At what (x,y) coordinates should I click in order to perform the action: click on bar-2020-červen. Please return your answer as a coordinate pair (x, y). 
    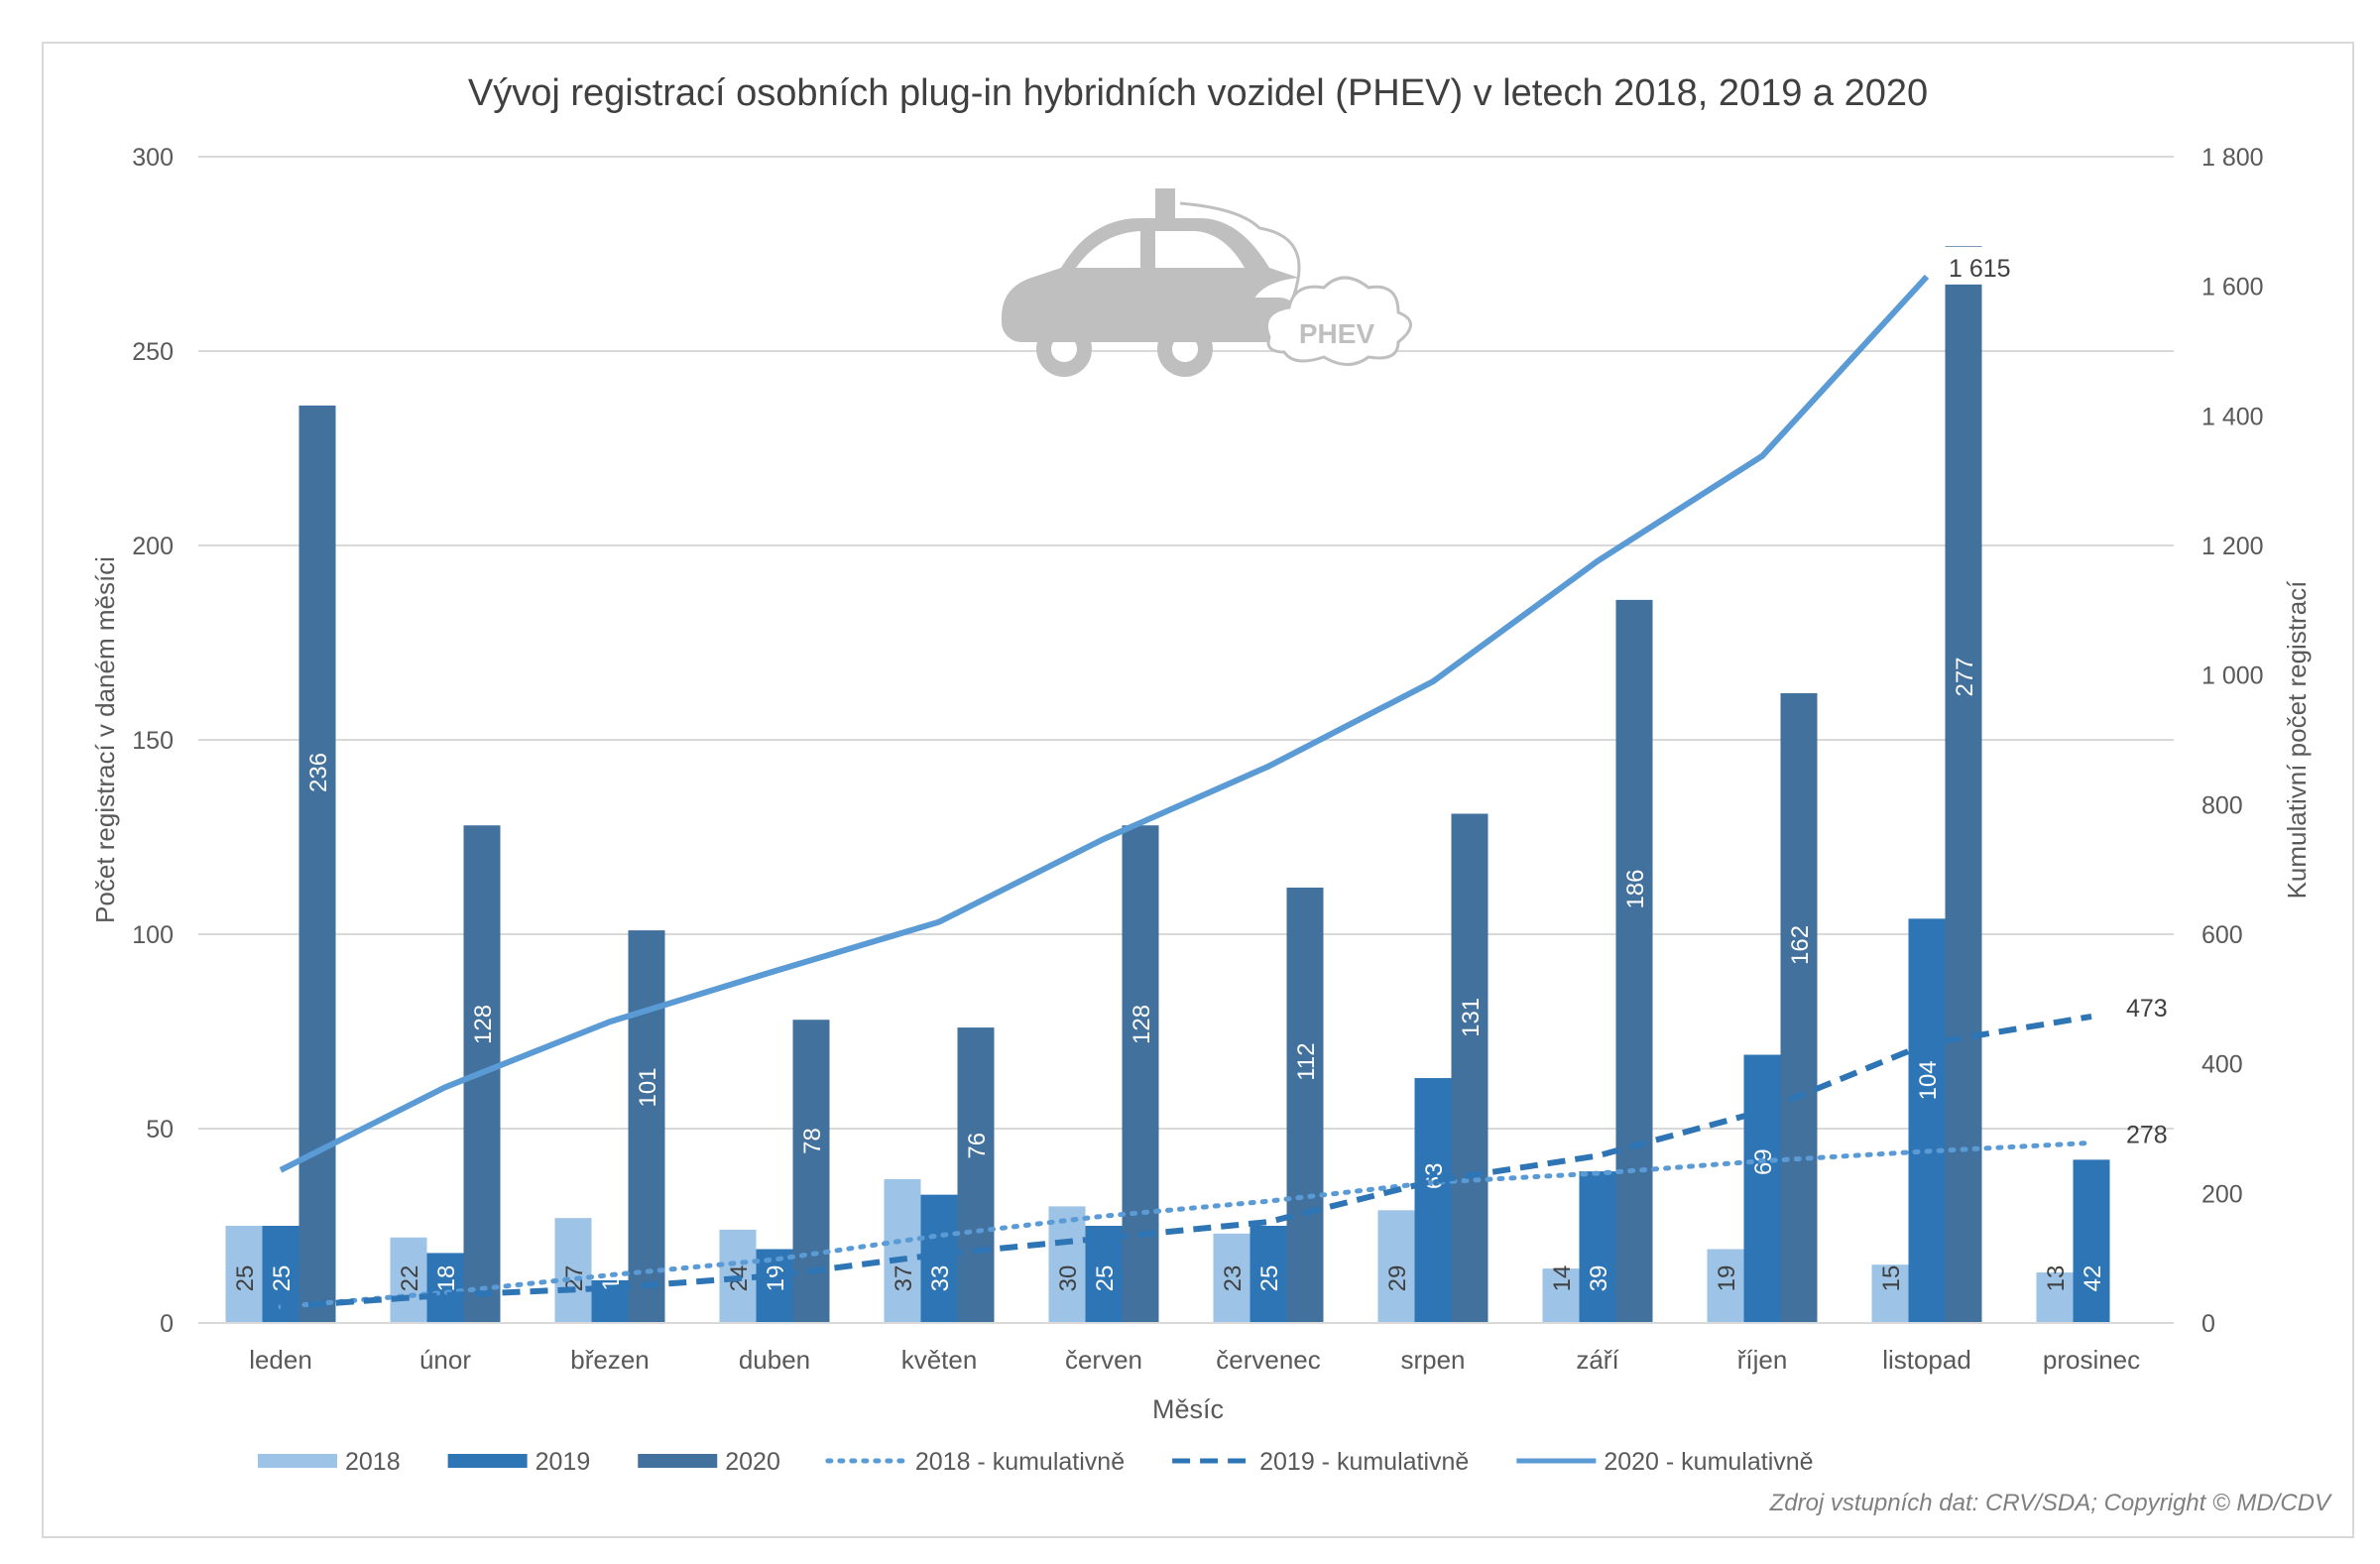
    Looking at the image, I should click on (1140, 1074).